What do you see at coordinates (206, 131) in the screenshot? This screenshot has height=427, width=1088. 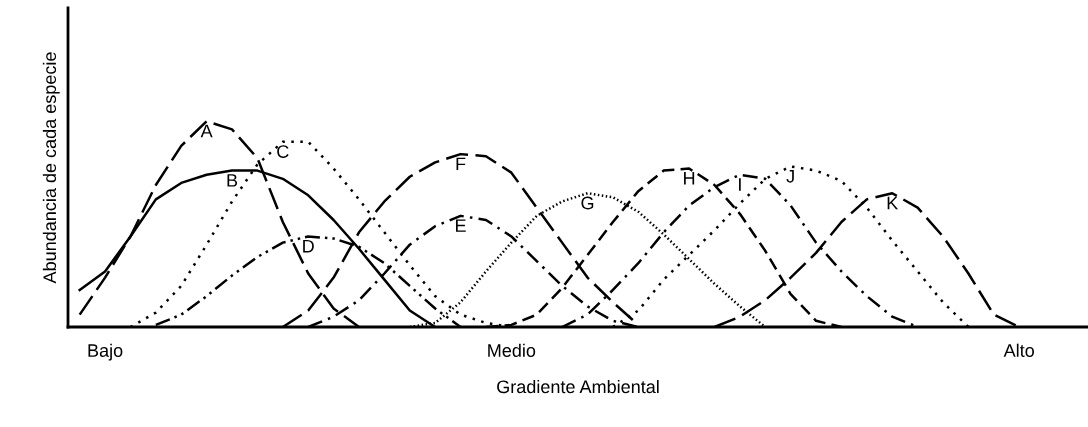 I see `series-label: A` at bounding box center [206, 131].